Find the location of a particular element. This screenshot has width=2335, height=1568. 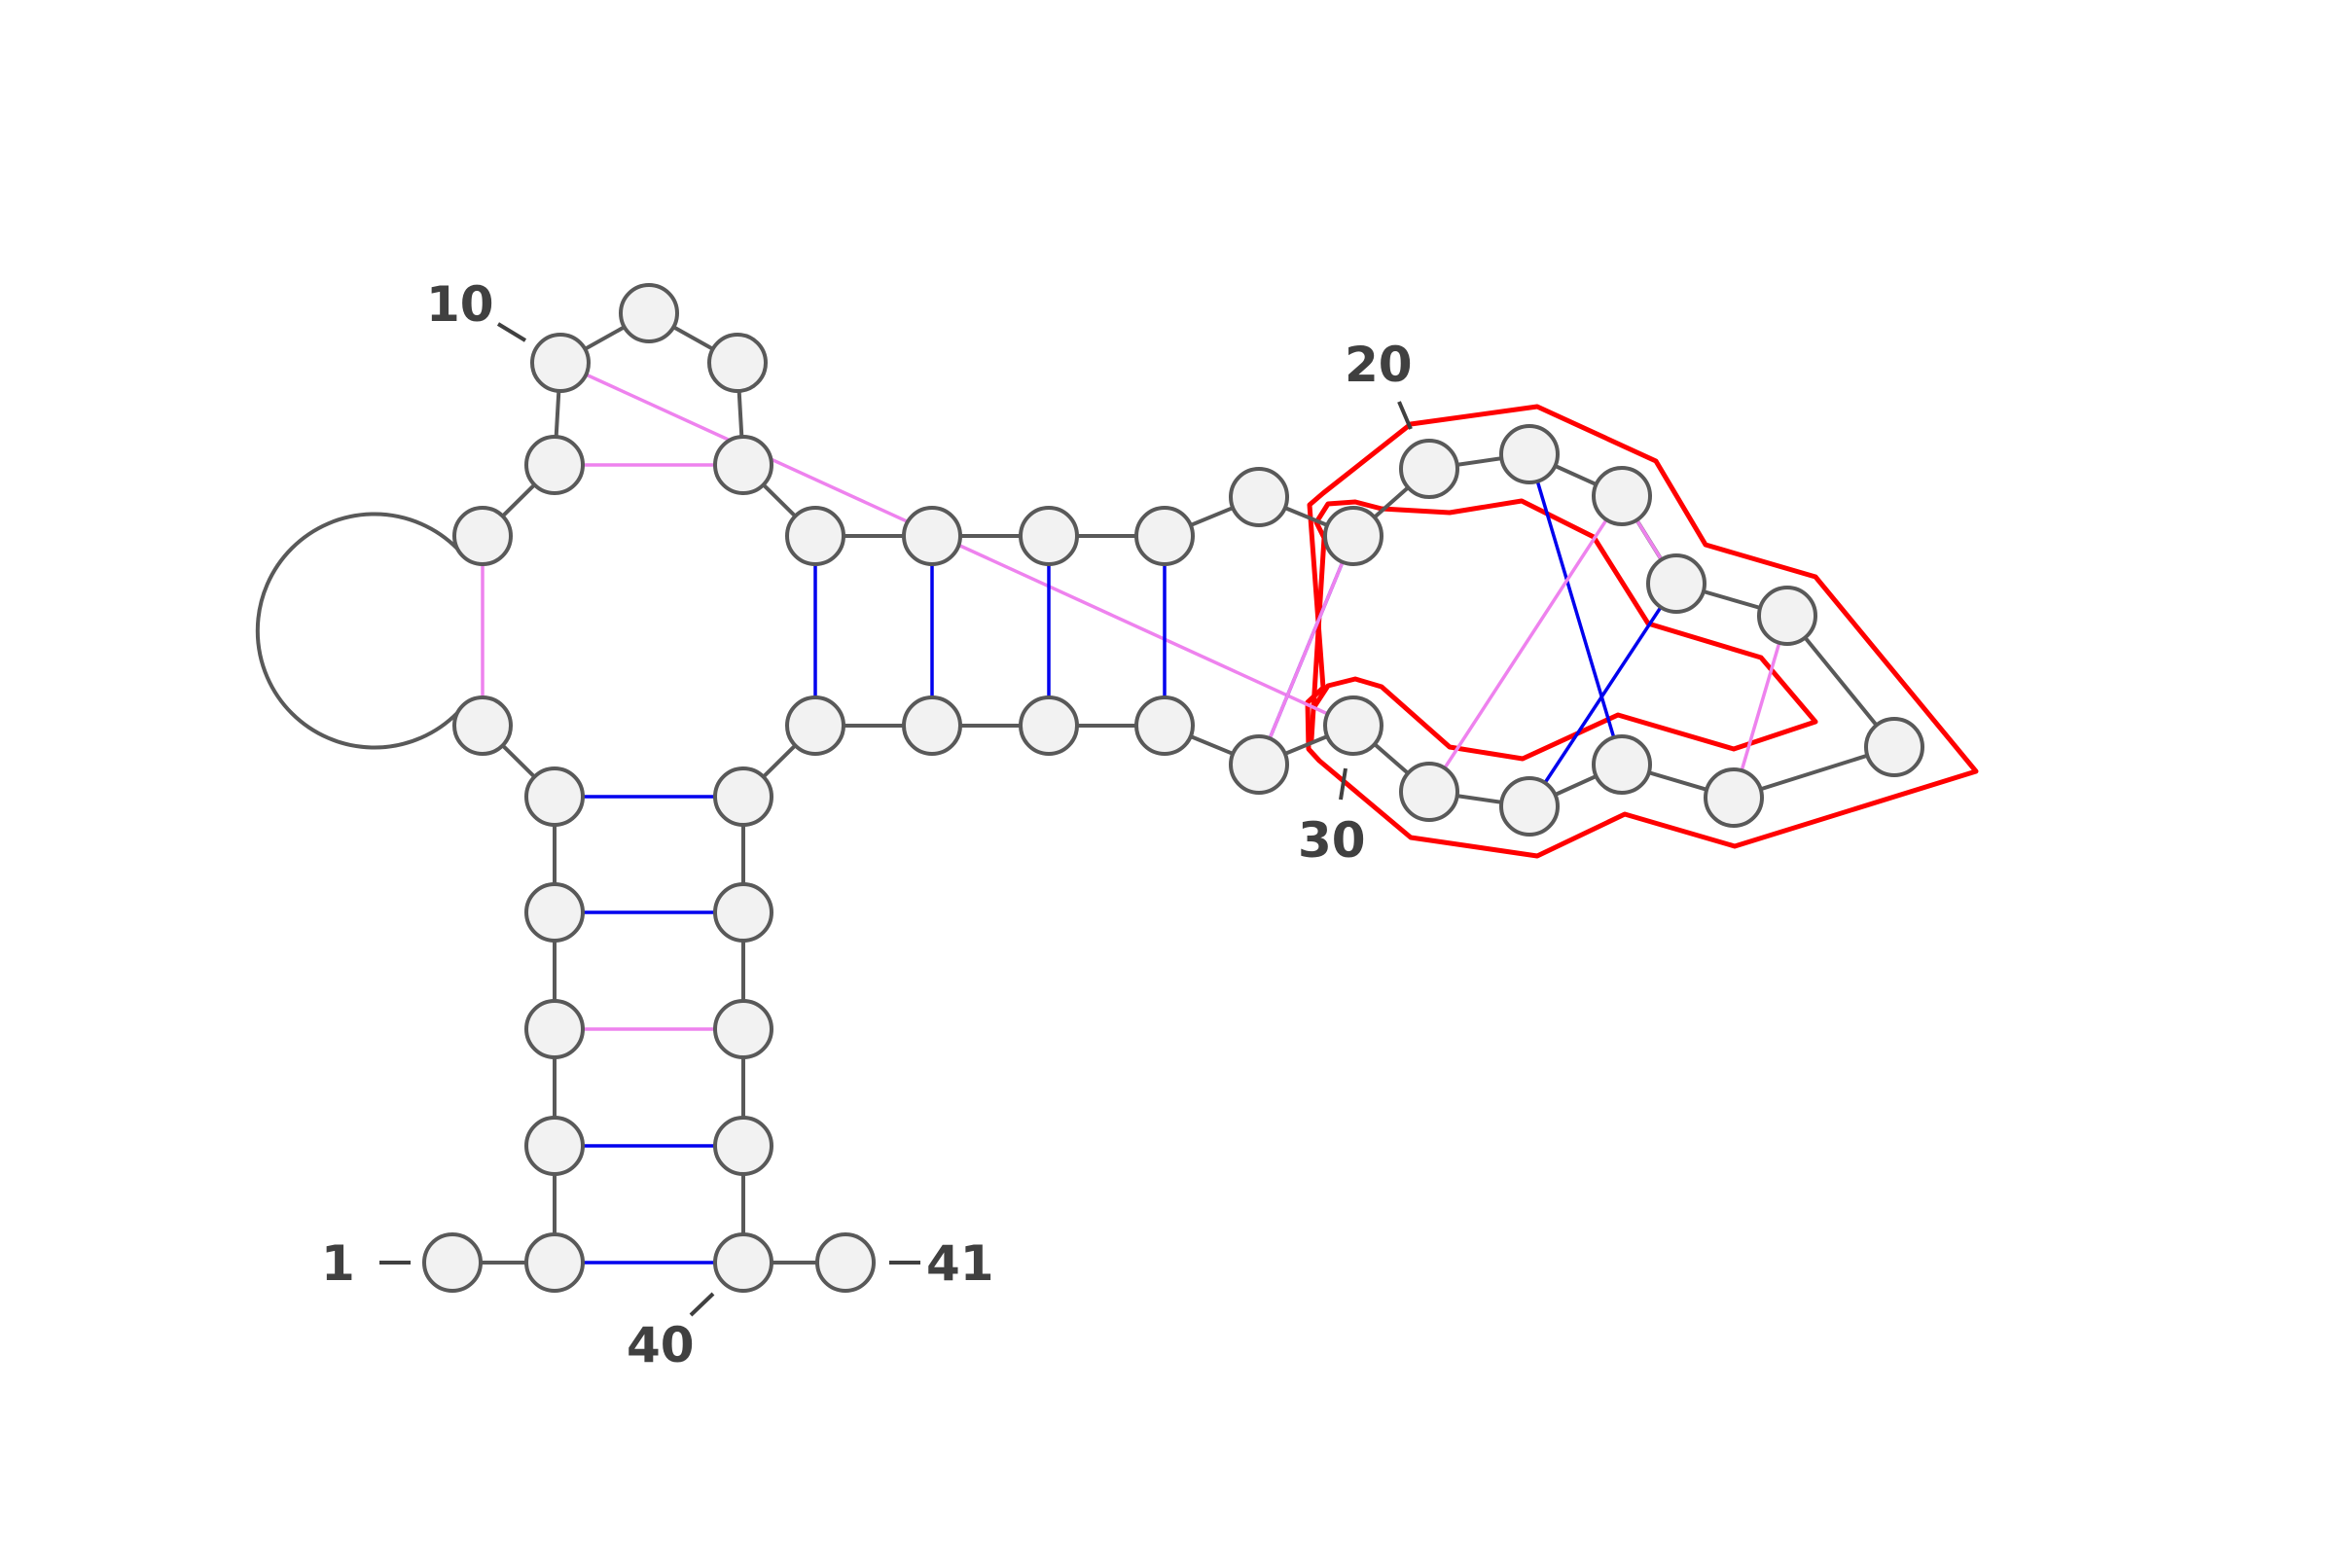

position-label-10: 10 is located at coordinates (460, 304).